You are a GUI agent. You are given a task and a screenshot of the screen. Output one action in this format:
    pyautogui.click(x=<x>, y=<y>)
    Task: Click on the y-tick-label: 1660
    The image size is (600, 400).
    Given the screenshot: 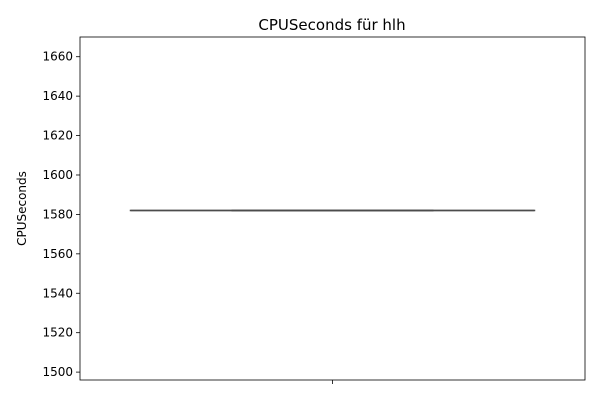 What is the action you would take?
    pyautogui.click(x=57, y=57)
    